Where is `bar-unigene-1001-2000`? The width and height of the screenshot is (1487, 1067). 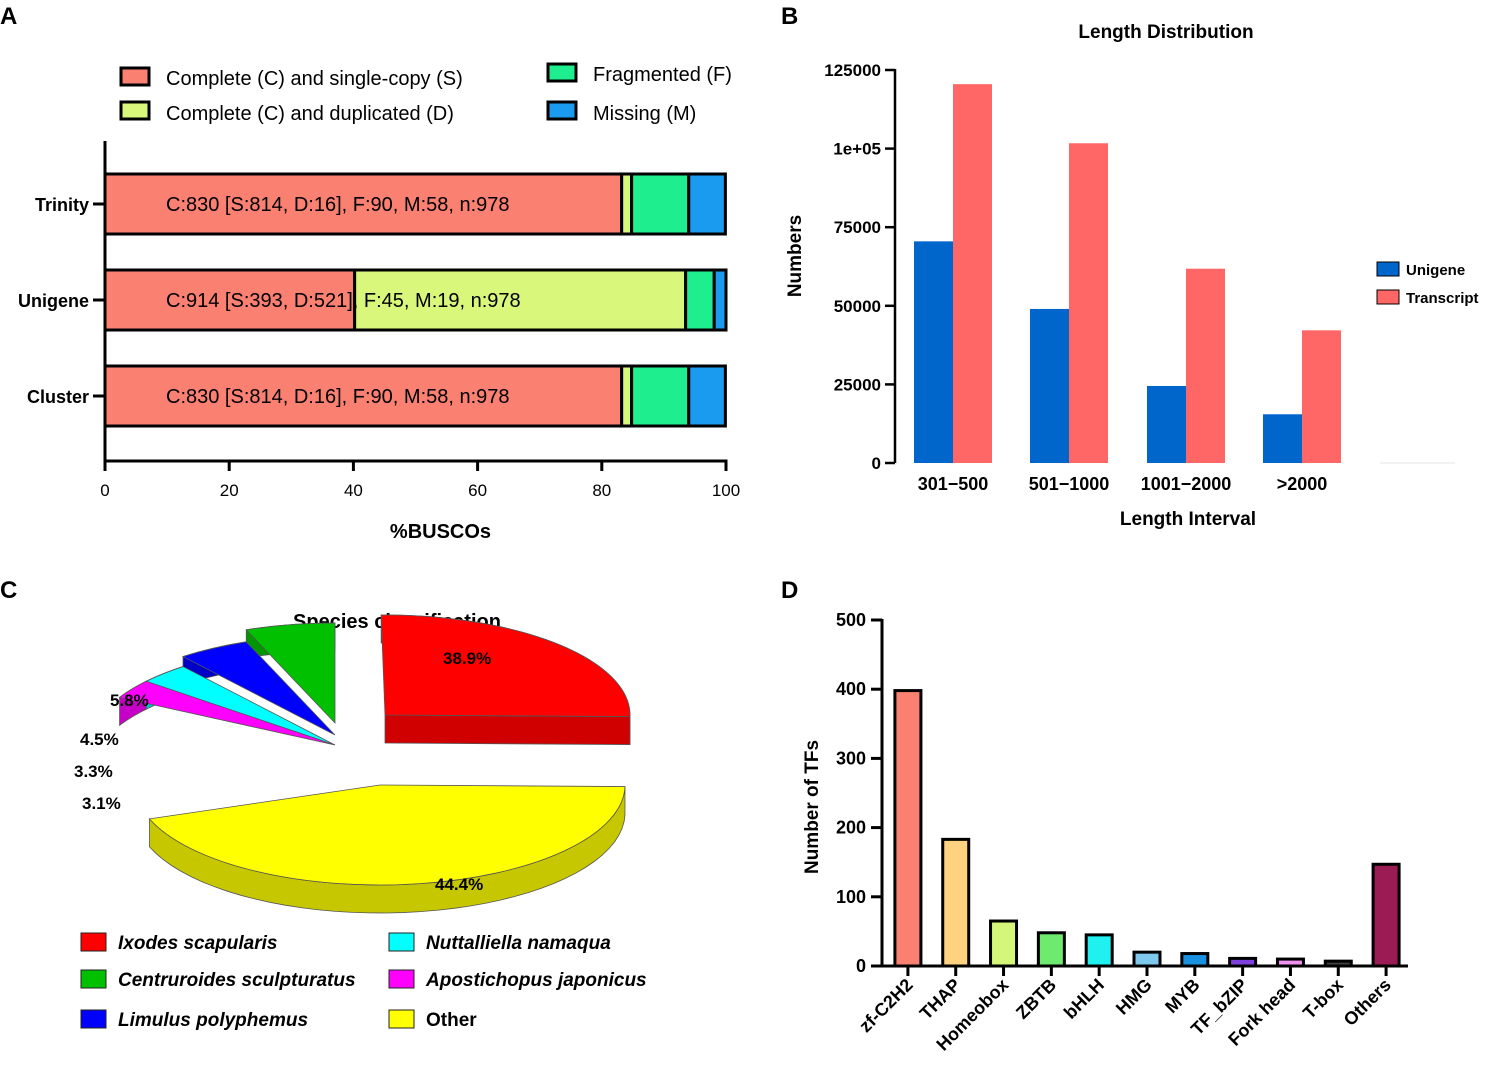
bar-unigene-1001-2000 is located at coordinates (1166, 424).